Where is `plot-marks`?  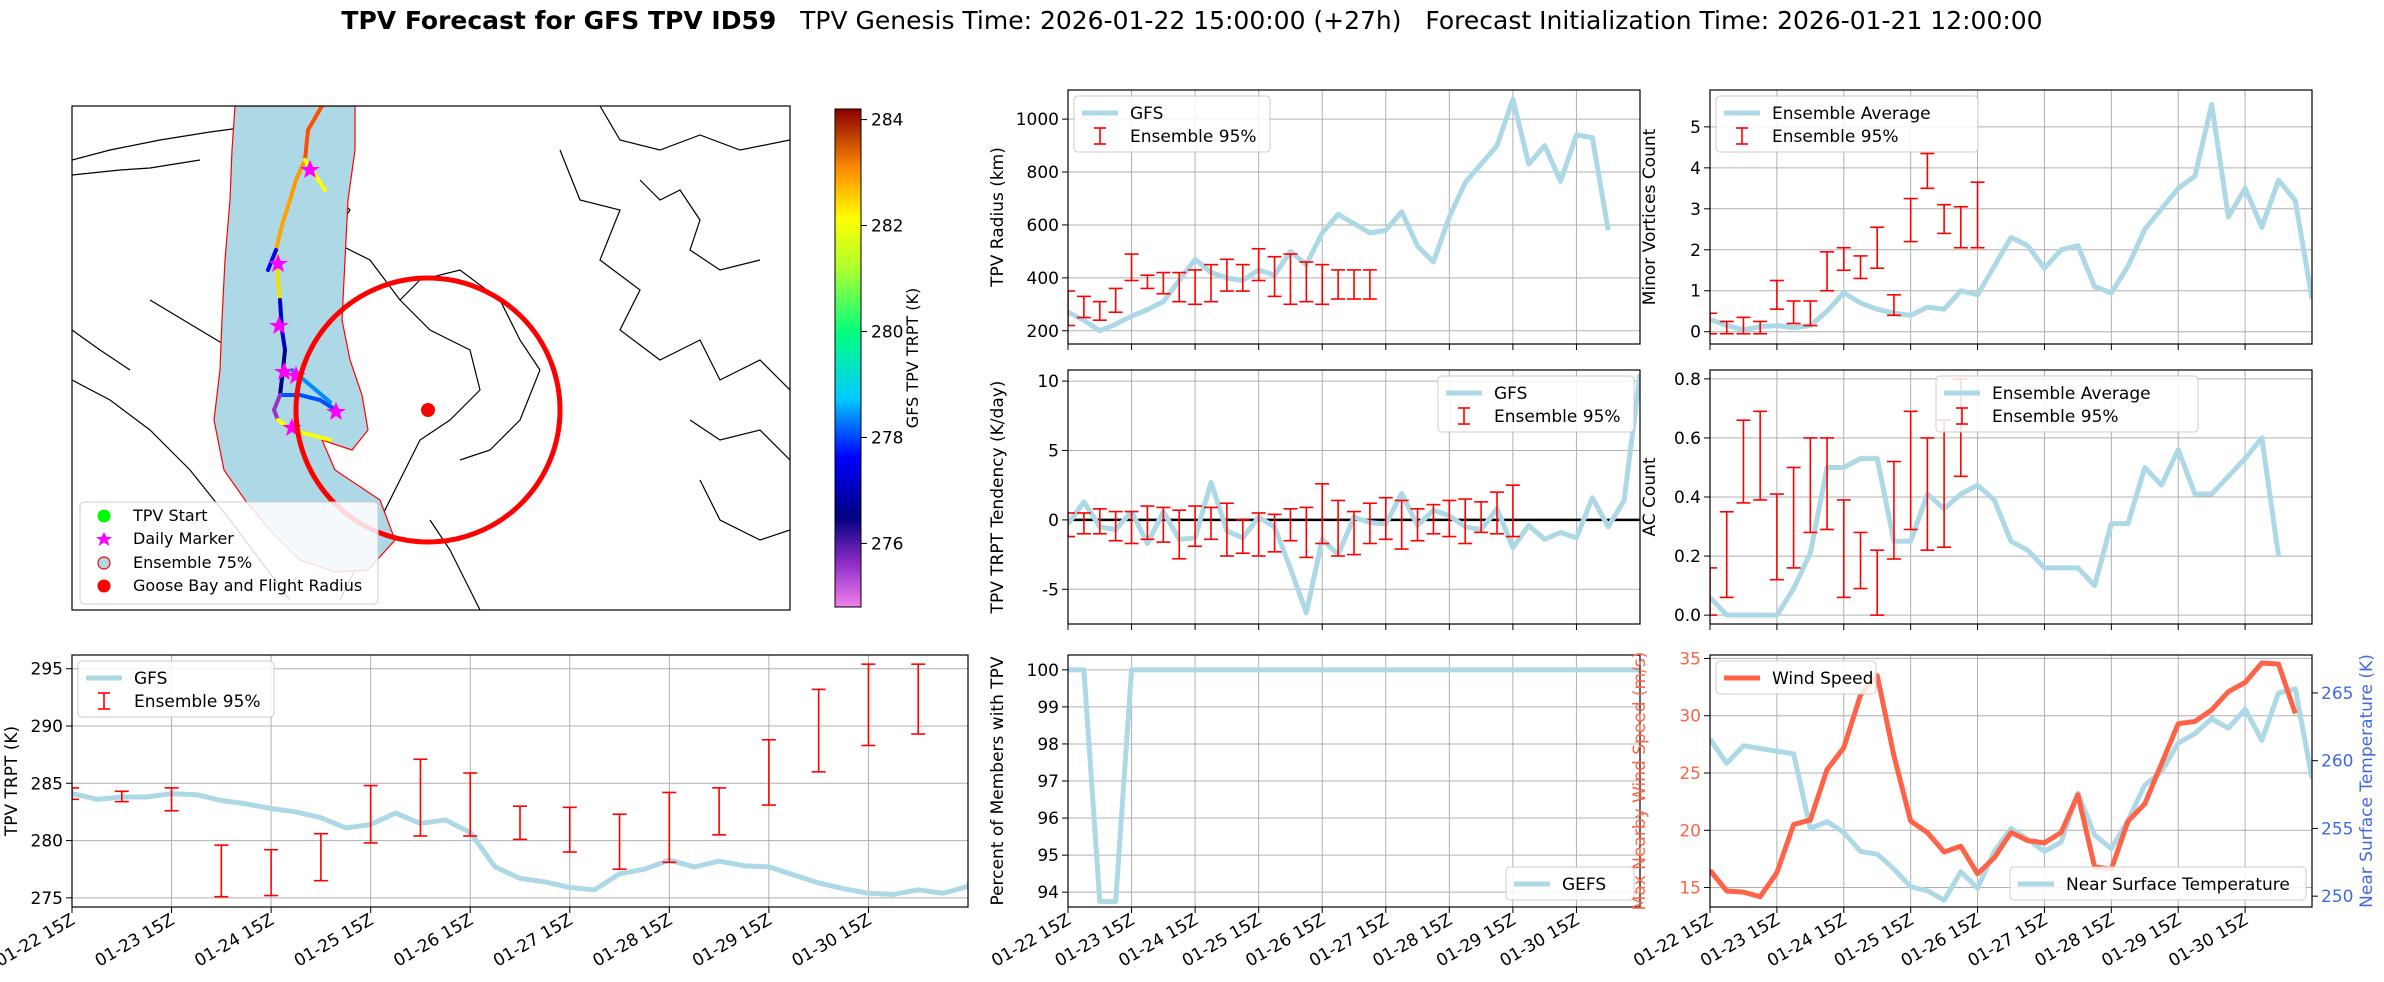
plot-marks is located at coordinates (1339, 215).